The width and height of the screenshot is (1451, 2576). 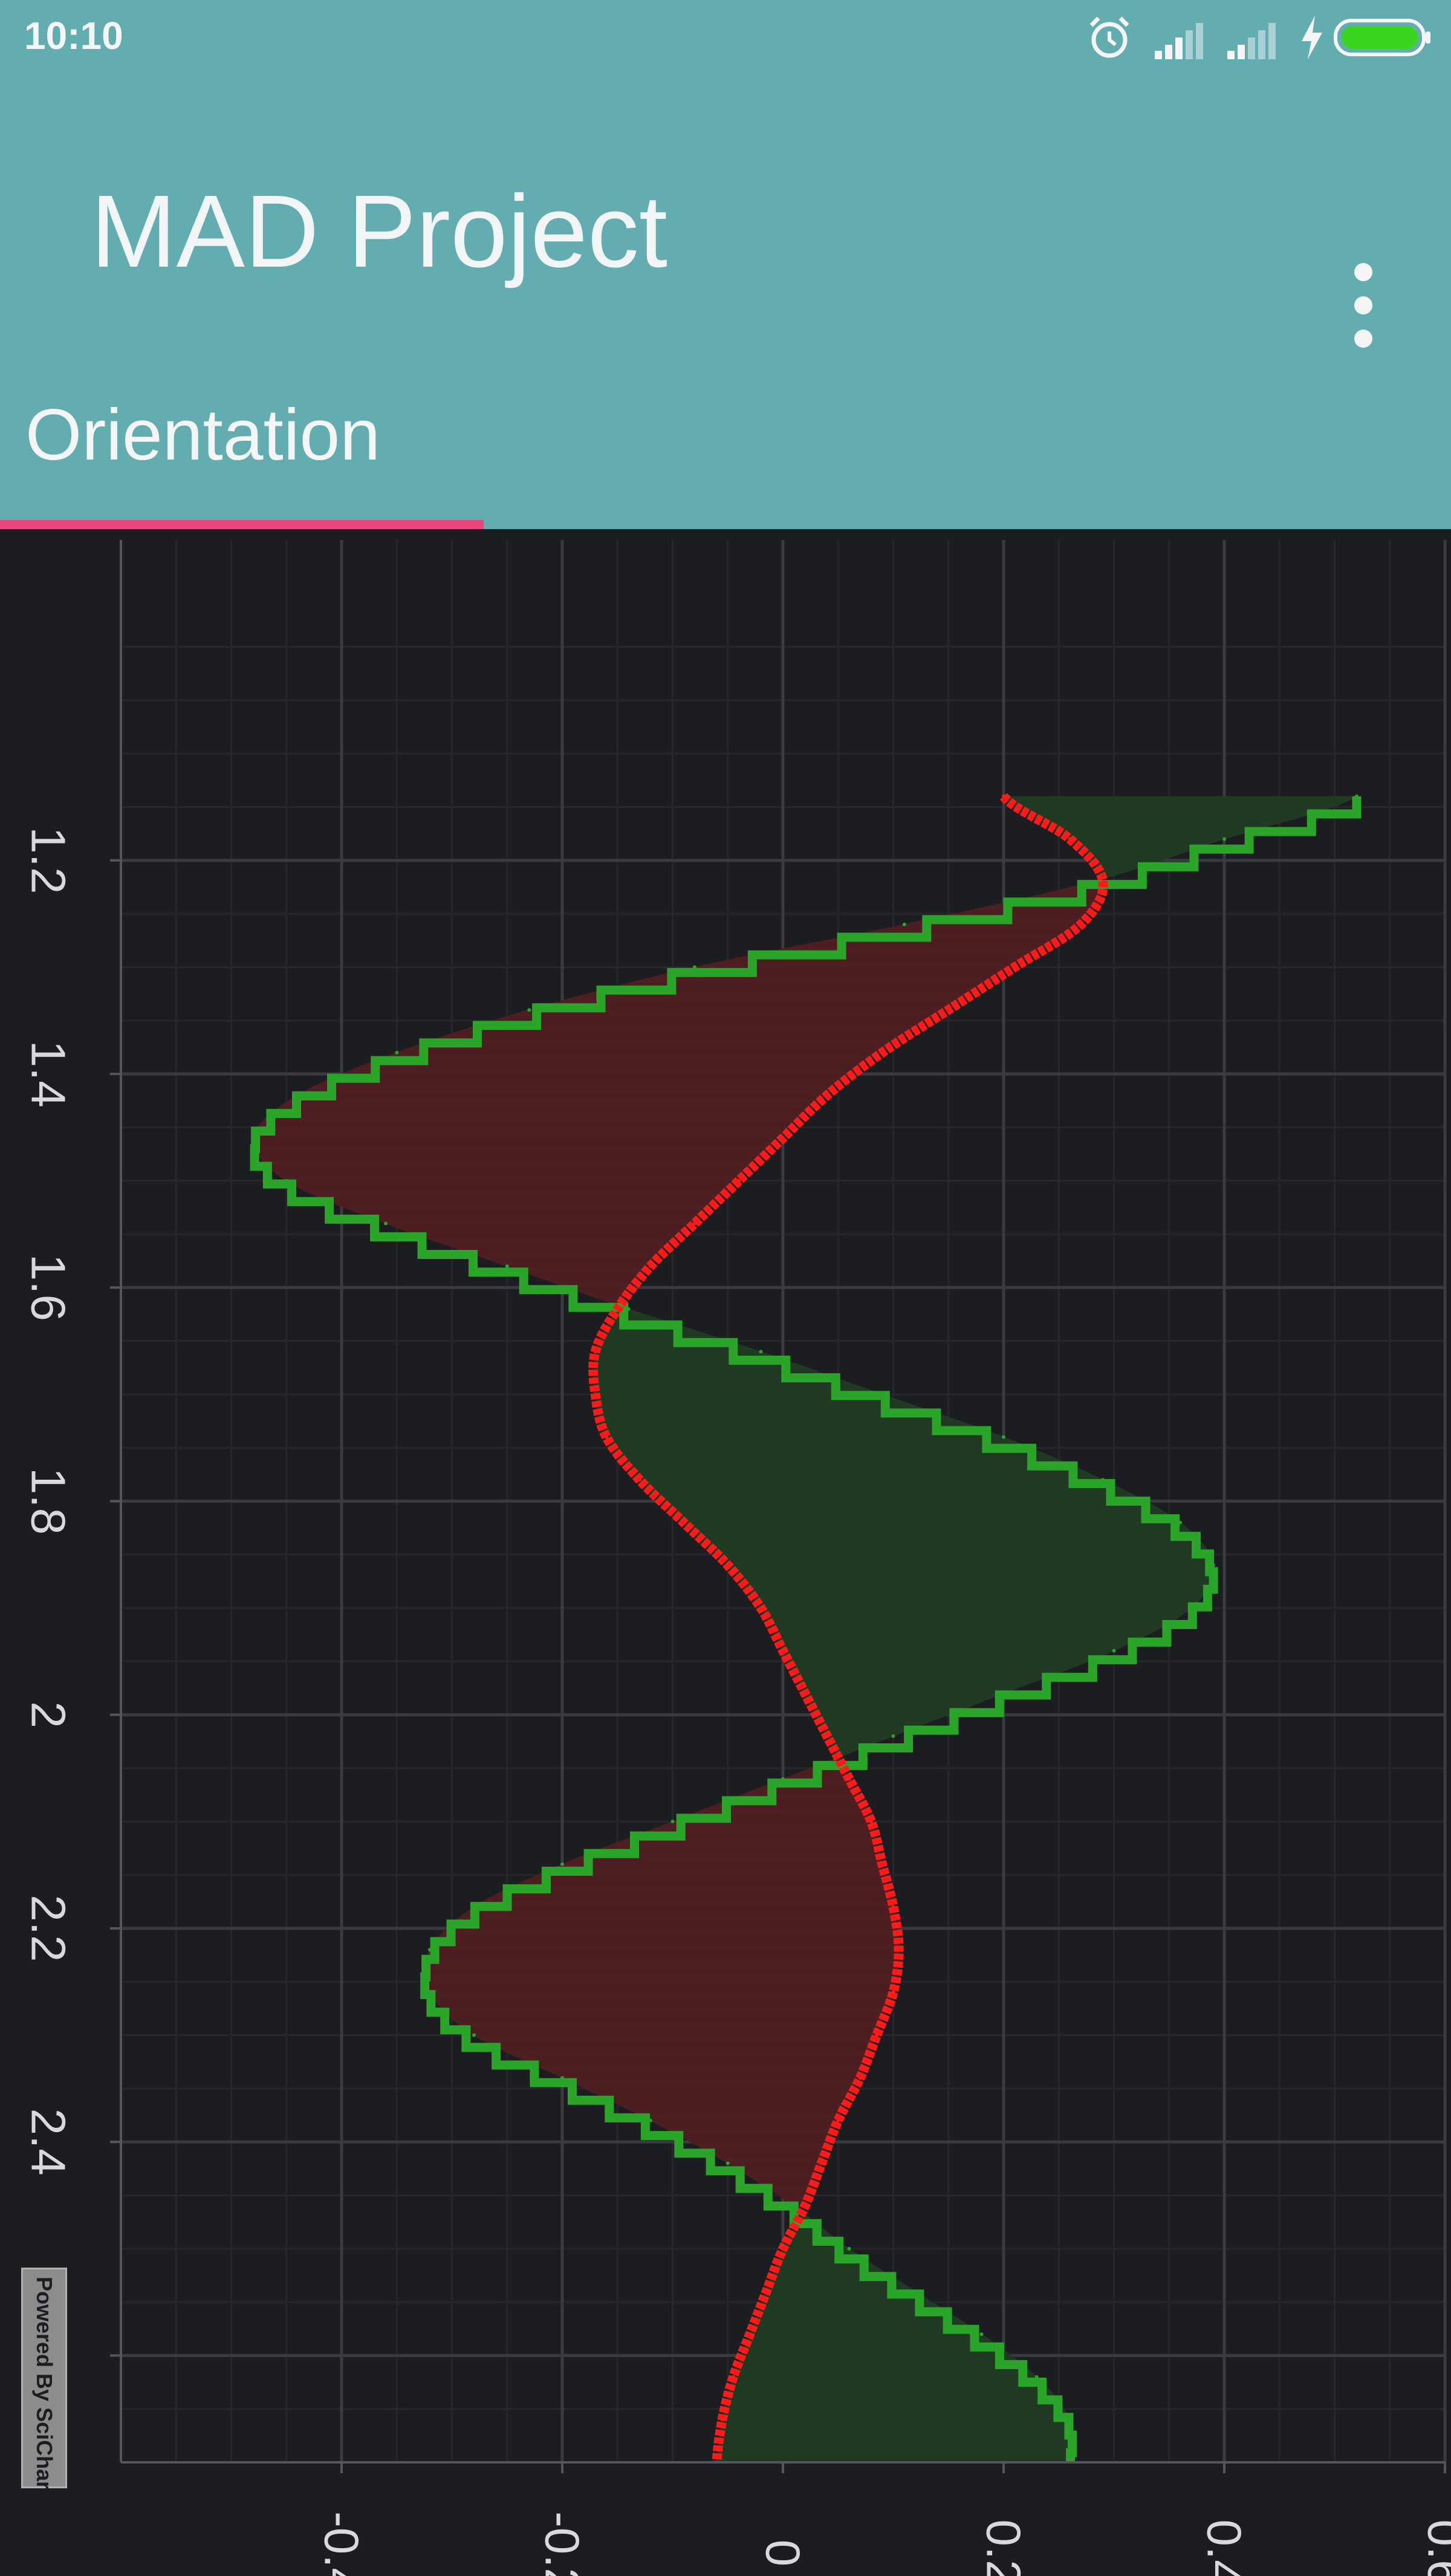 I want to click on more-vert-icon, so click(x=1364, y=305).